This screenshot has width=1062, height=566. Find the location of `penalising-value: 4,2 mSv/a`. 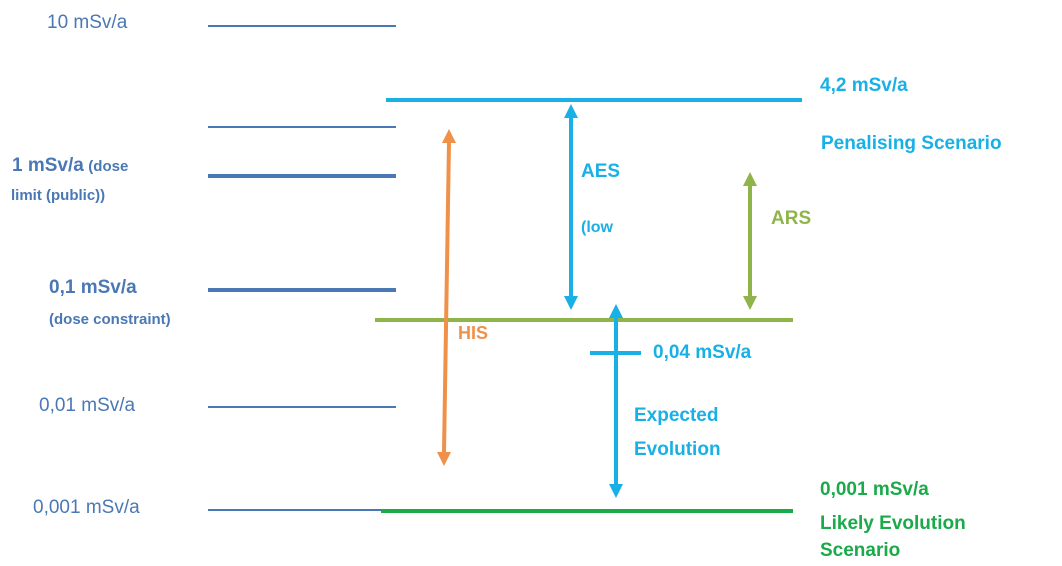

penalising-value: 4,2 mSv/a is located at coordinates (864, 85).